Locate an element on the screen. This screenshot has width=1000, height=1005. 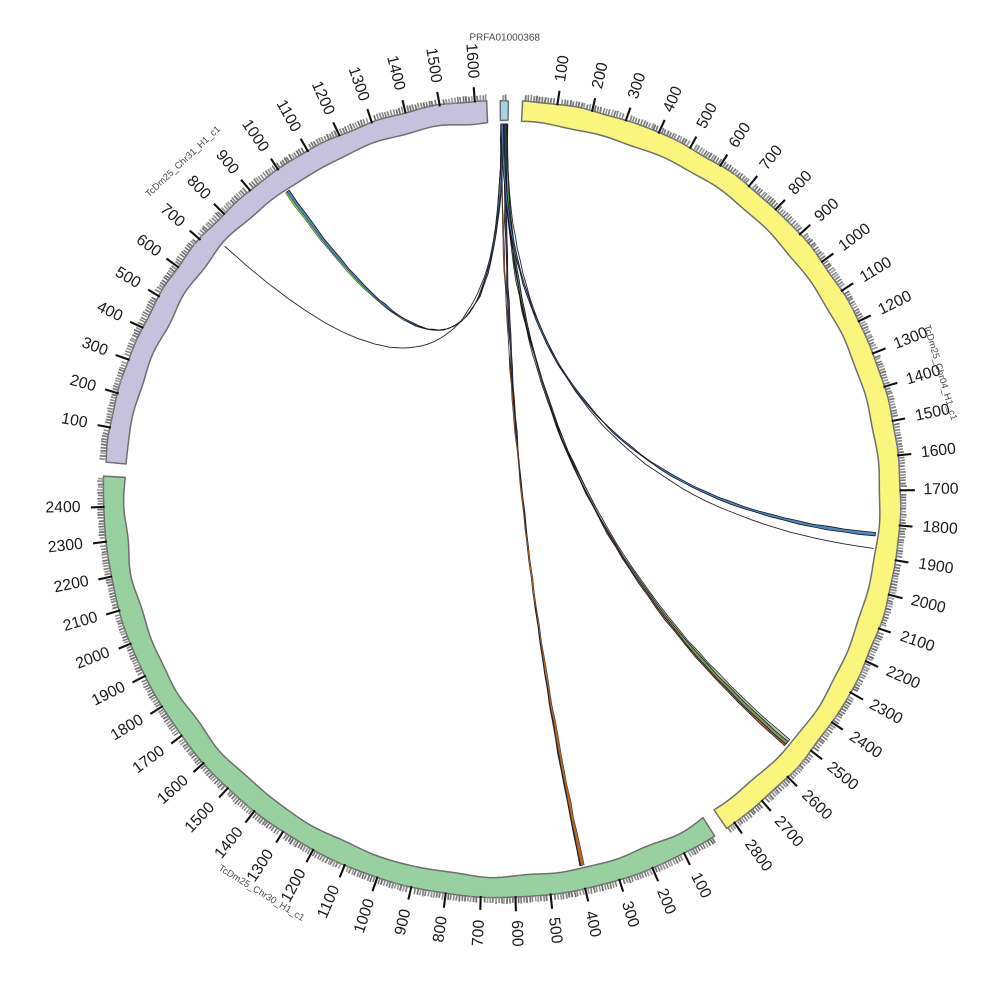
svg-text: 2400 is located at coordinates (63, 508).